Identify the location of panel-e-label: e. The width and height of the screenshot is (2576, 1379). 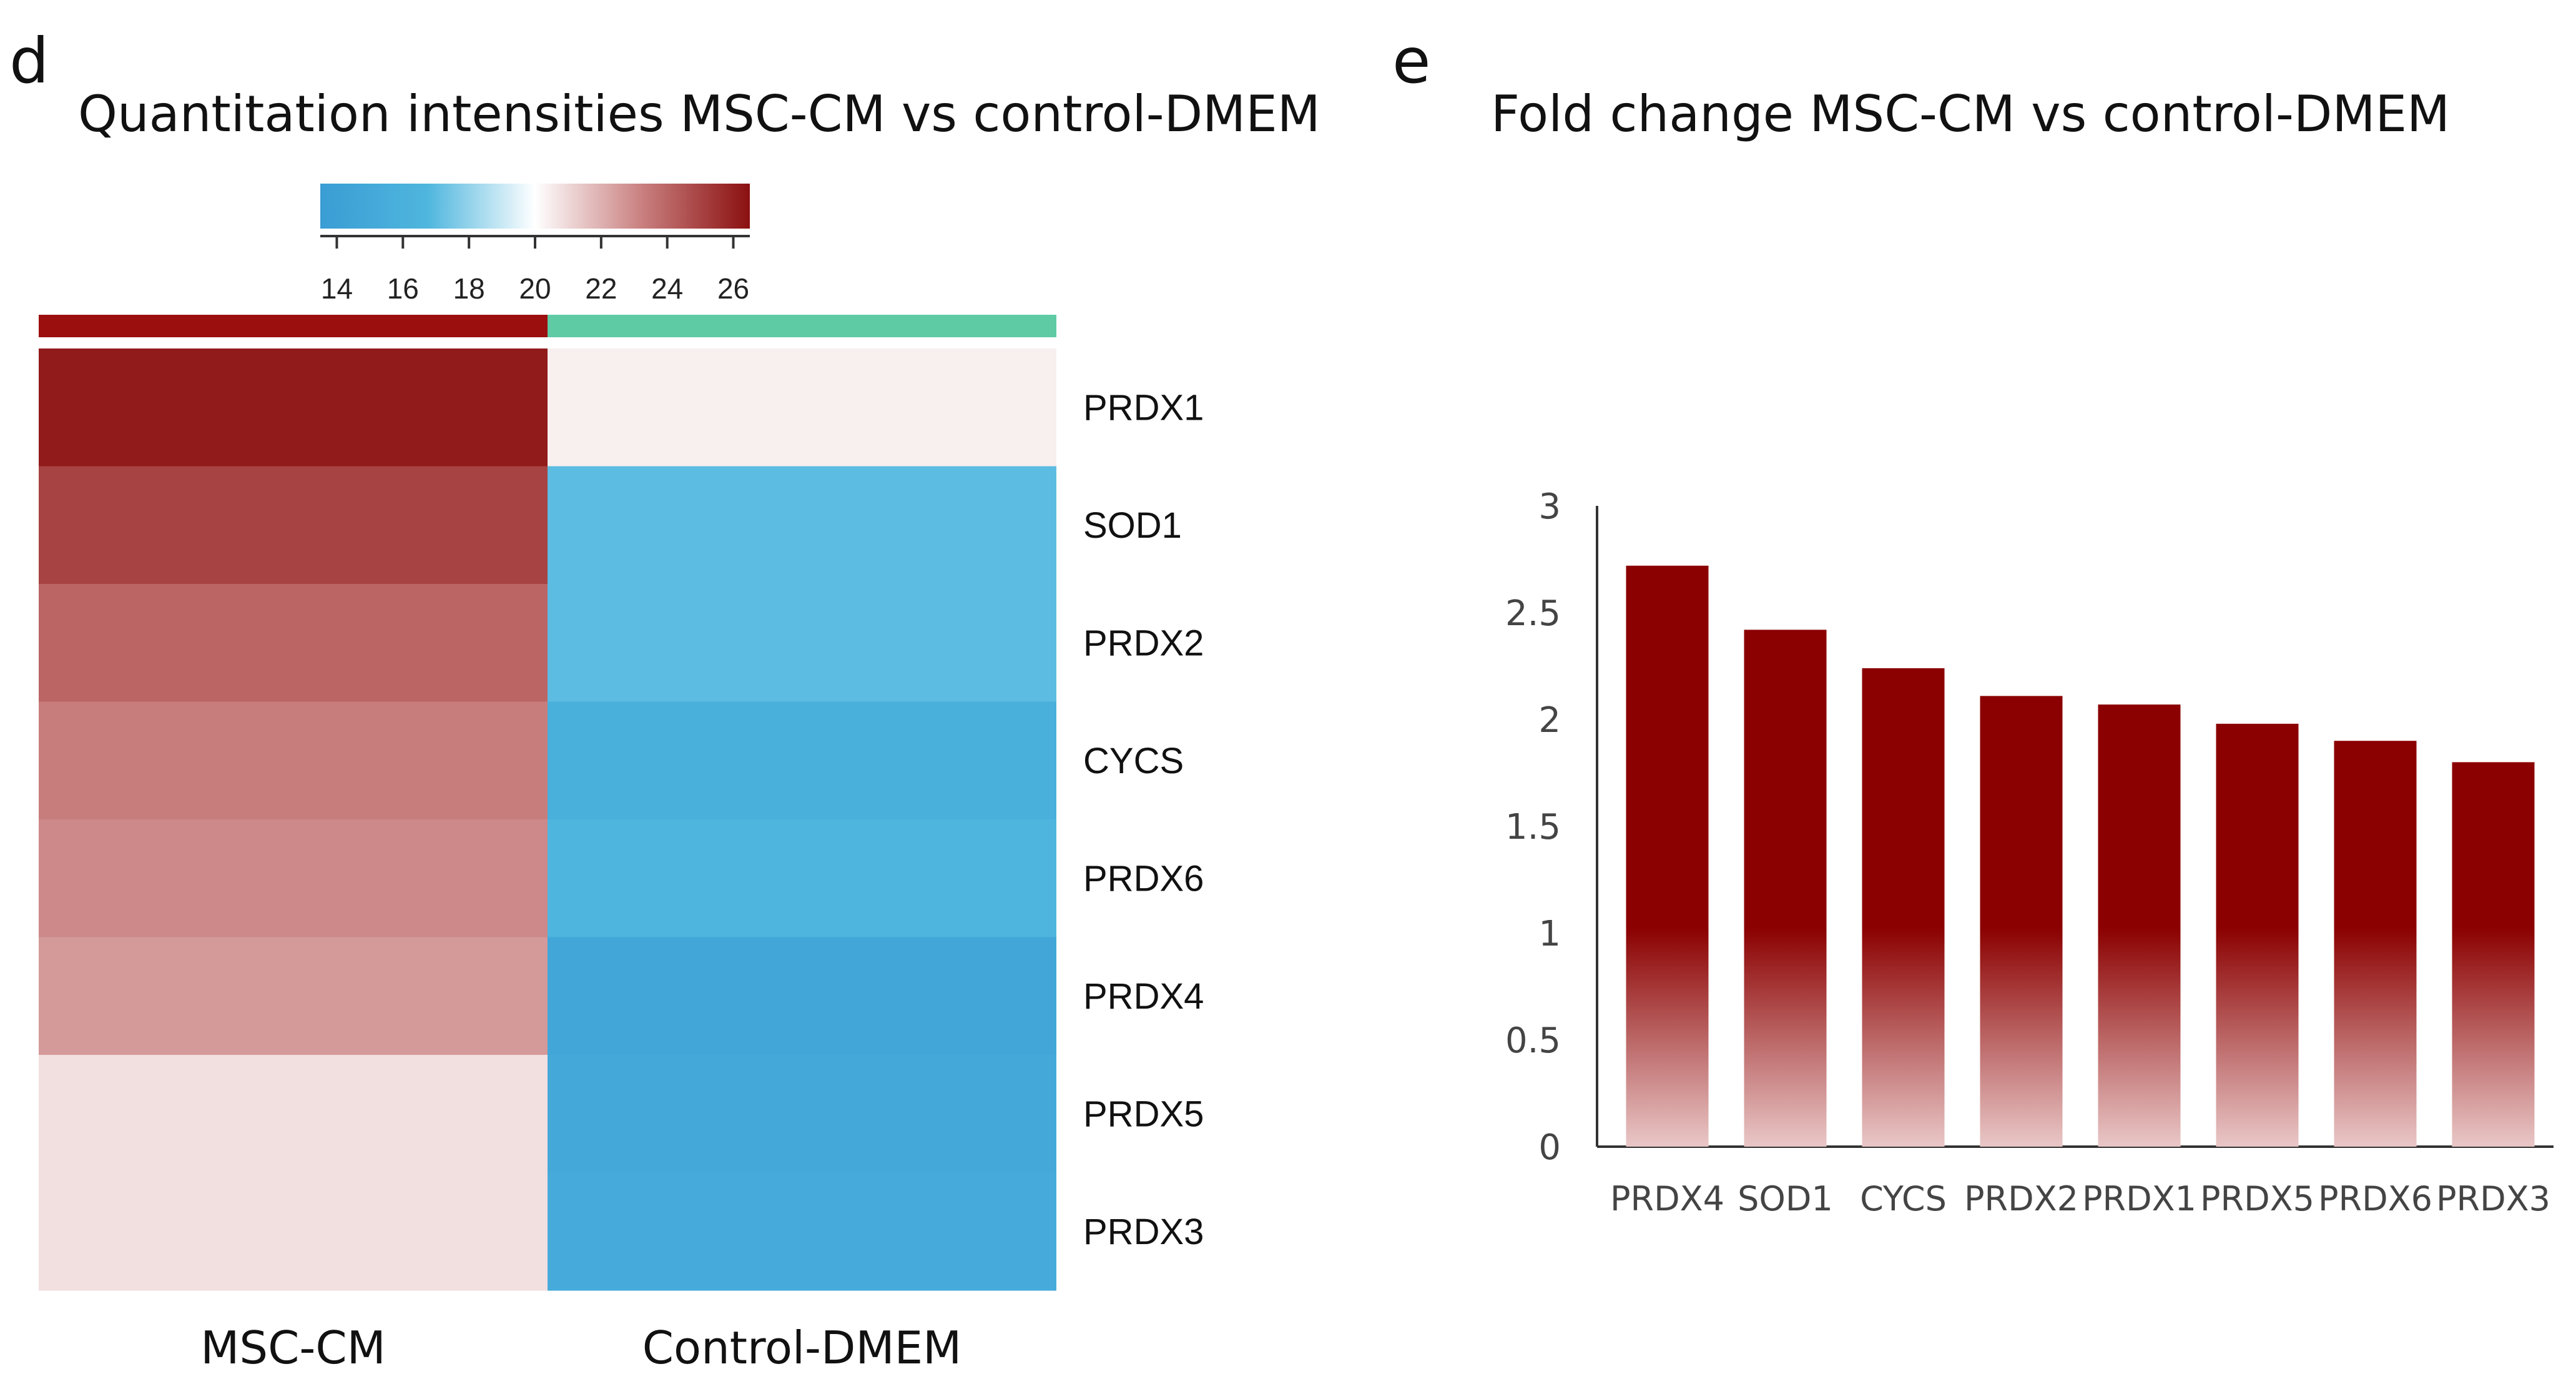
(1411, 61).